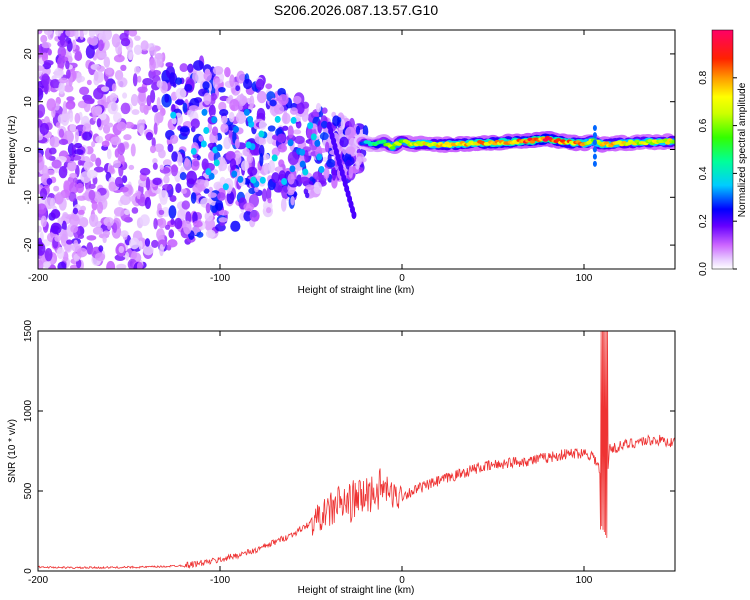 This screenshot has height=600, width=750. I want to click on colorbar-tick-label: 0.2, so click(703, 221).